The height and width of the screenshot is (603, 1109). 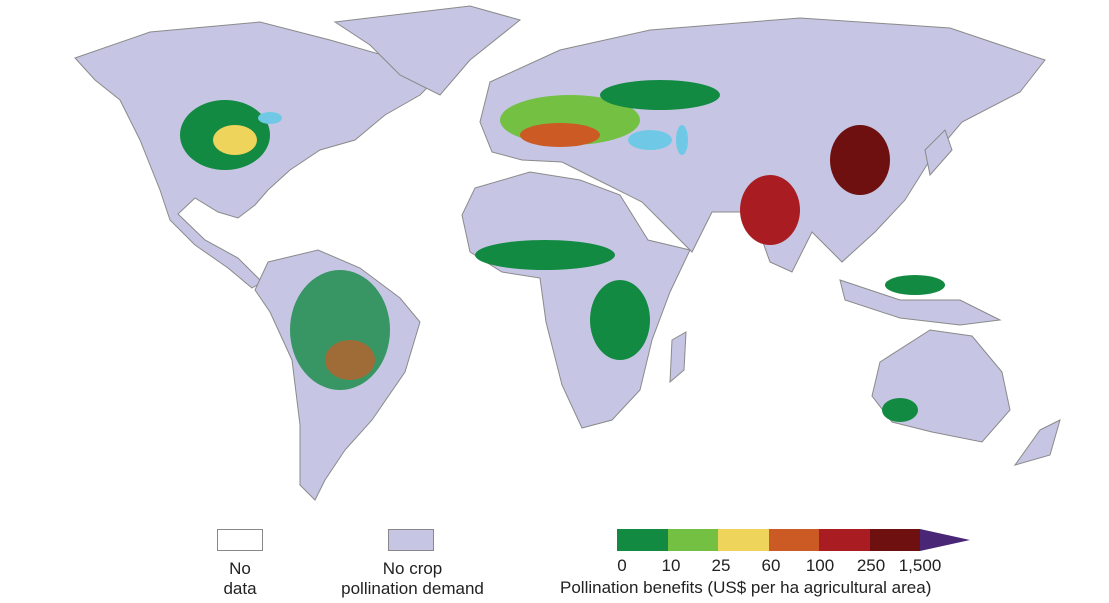 I want to click on scale-tick: 0, so click(x=622, y=565).